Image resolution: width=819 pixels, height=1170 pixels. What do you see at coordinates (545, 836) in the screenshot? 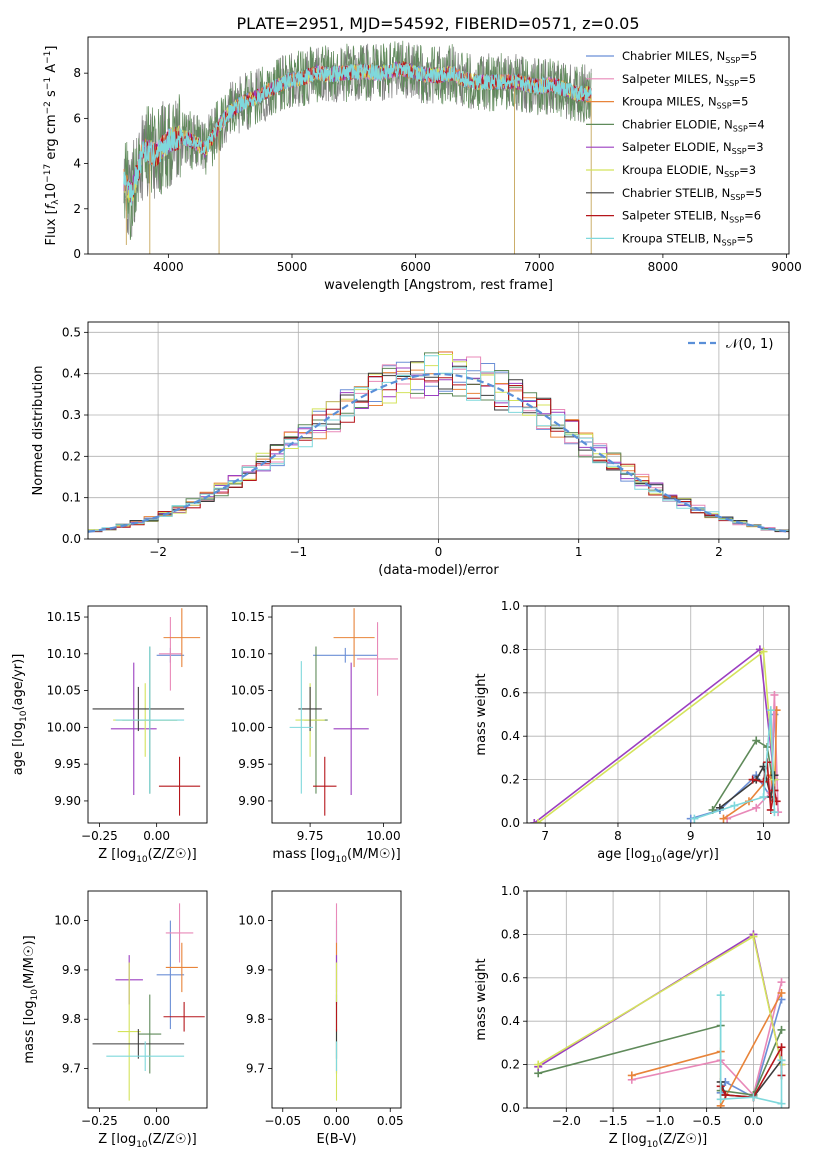
I see `x-tick-label: 7` at bounding box center [545, 836].